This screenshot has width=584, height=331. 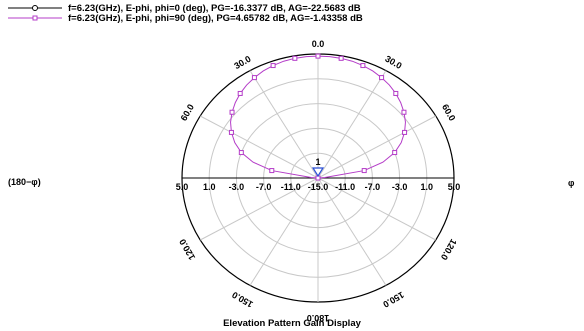 I want to click on radial-tick-right: 1.0, so click(x=427, y=187).